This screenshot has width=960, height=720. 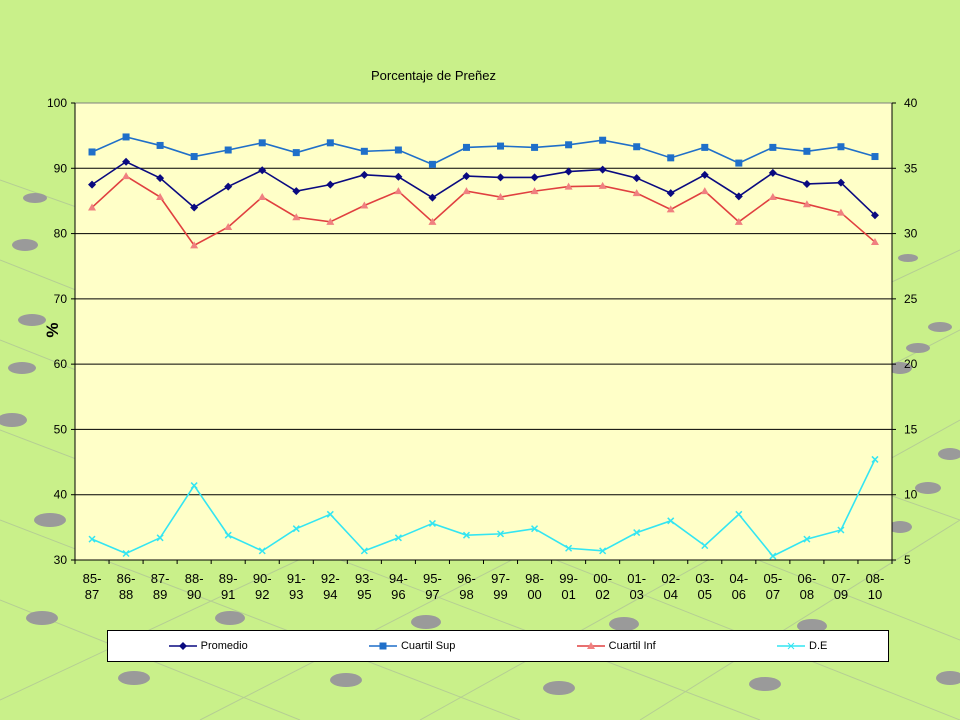 I want to click on x-tick-label: 93, so click(x=296, y=594).